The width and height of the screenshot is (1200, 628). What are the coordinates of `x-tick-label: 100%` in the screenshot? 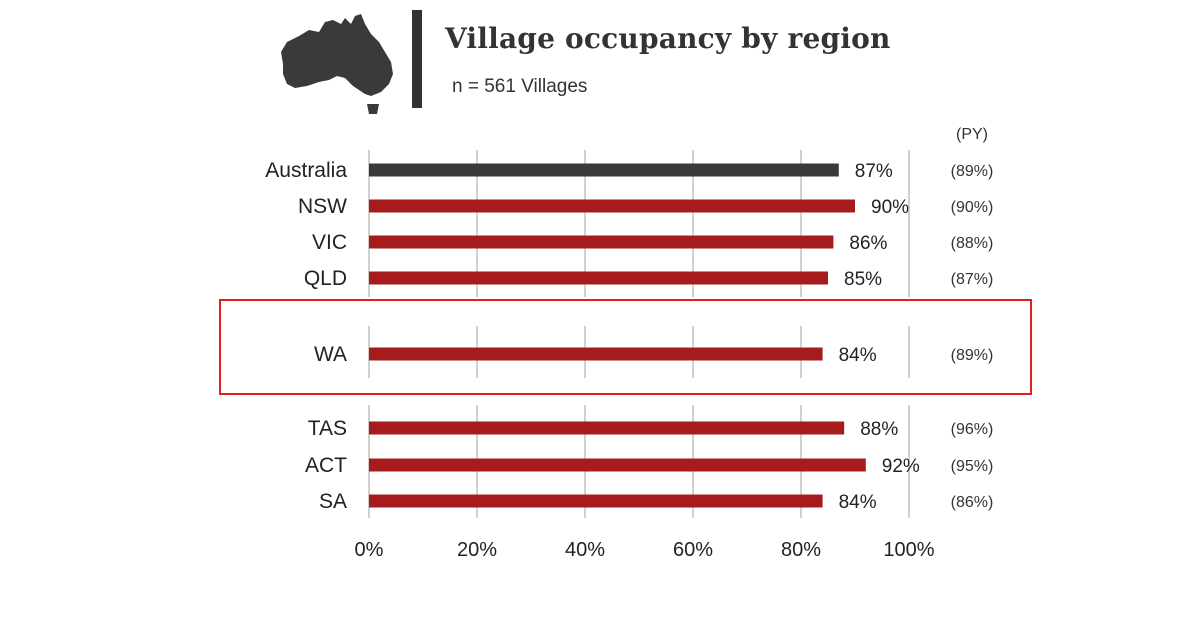 It's located at (908, 550).